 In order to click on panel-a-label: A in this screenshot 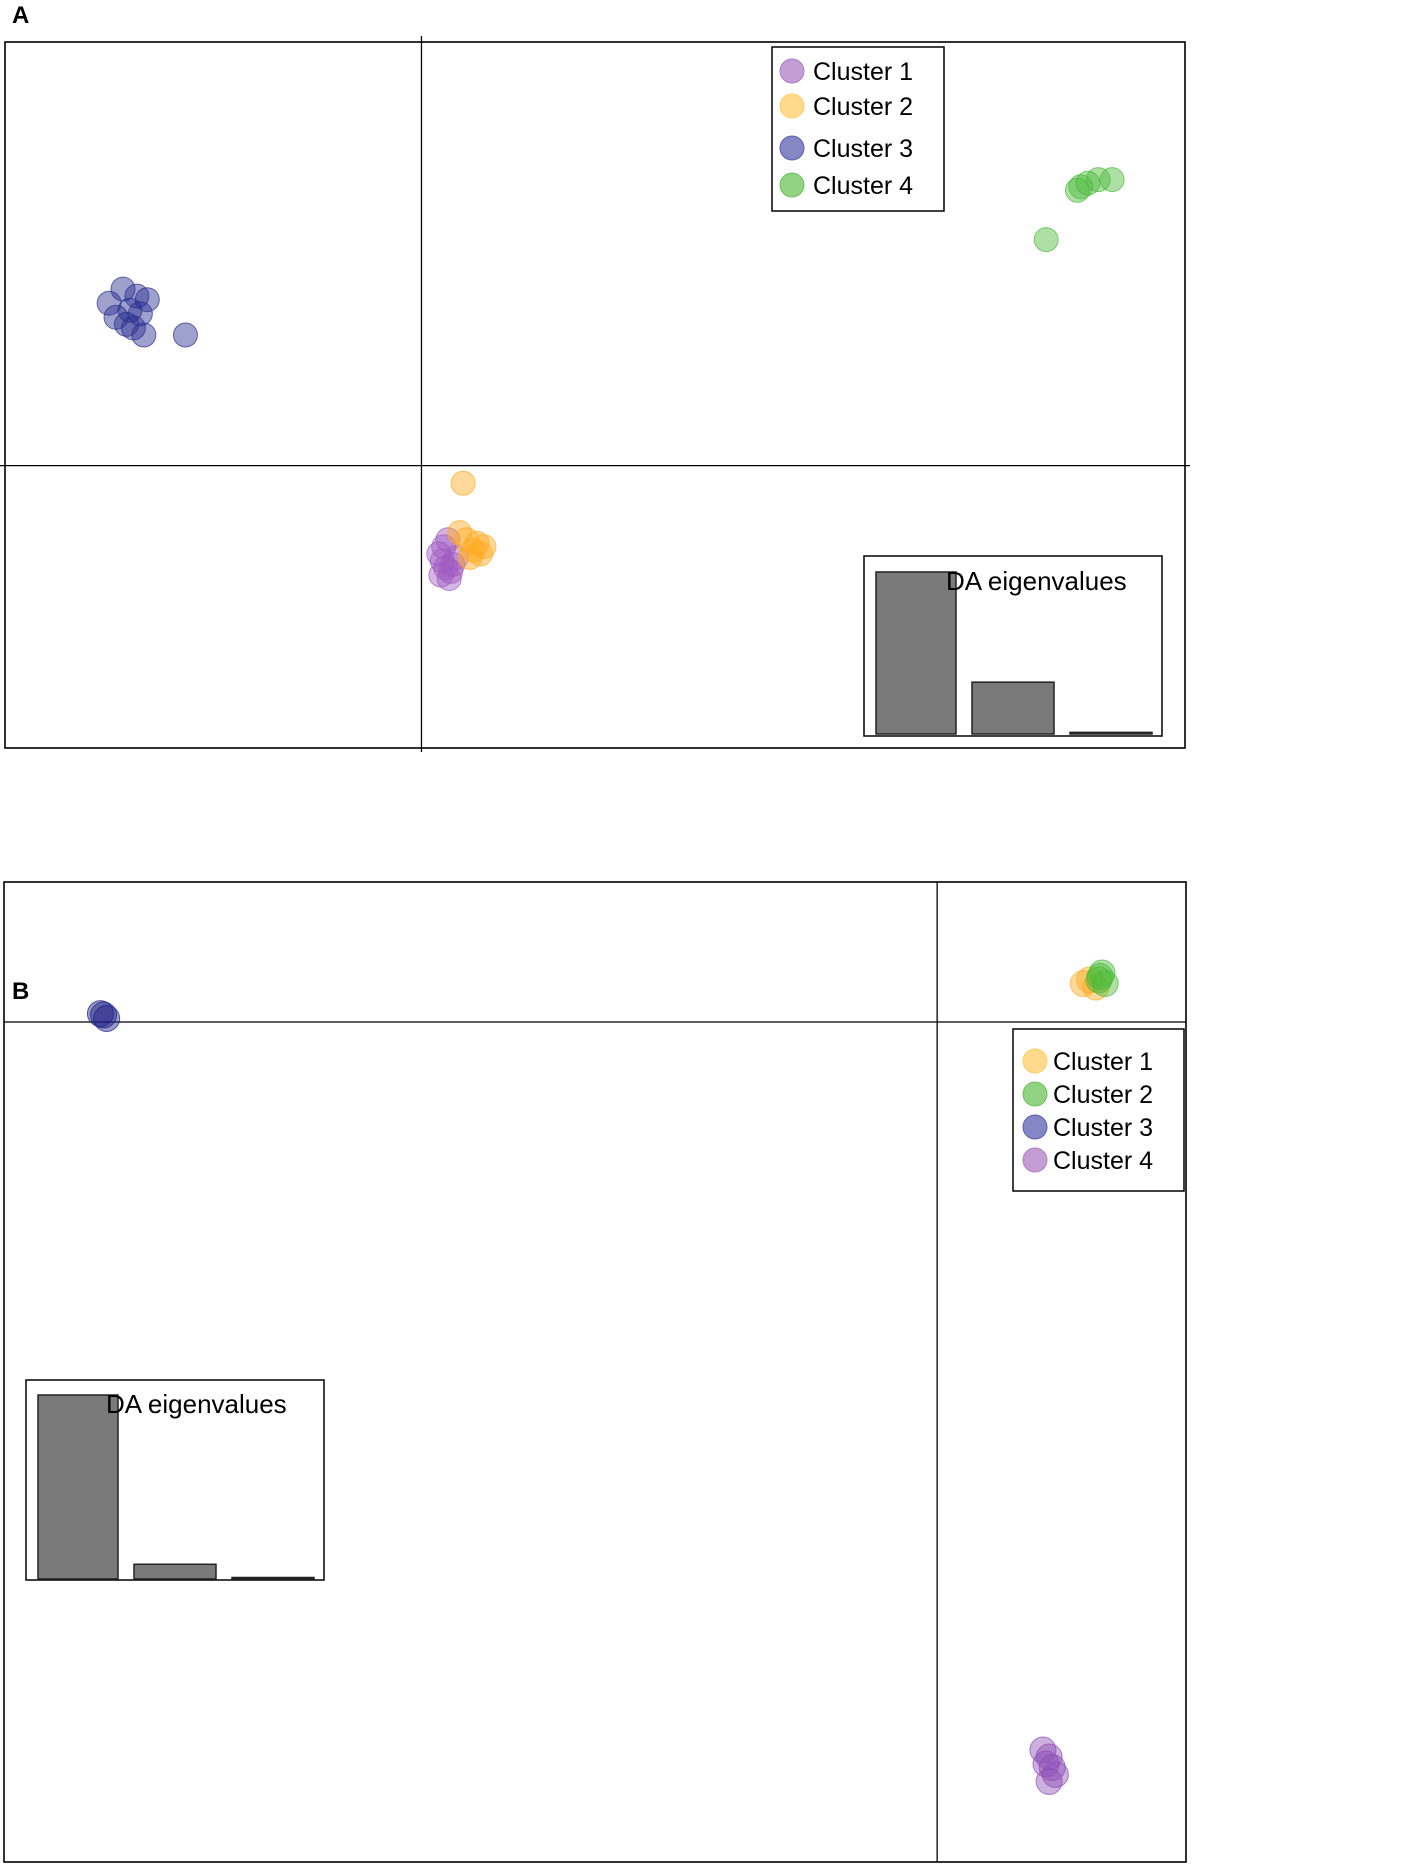, I will do `click(21, 15)`.